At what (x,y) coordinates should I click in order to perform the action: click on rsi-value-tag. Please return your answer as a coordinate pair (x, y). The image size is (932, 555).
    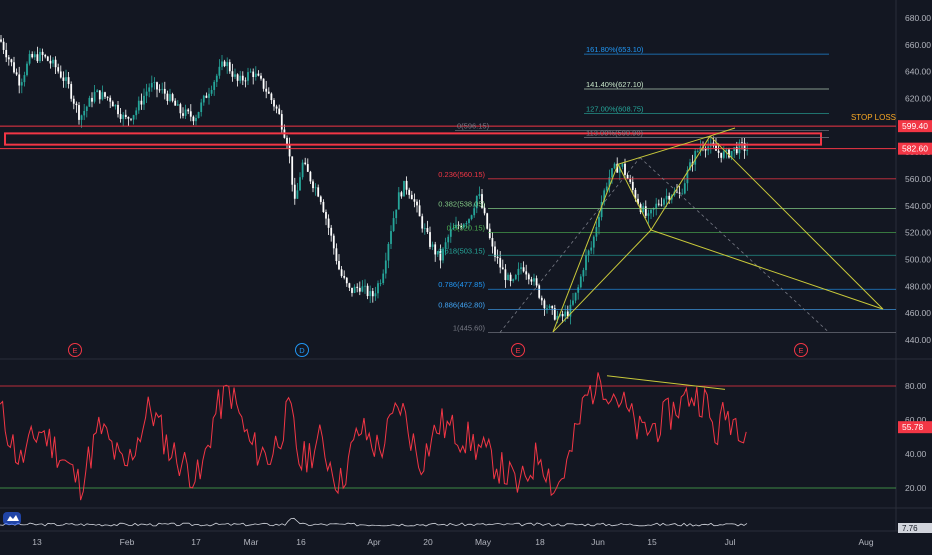
    Looking at the image, I should click on (915, 427).